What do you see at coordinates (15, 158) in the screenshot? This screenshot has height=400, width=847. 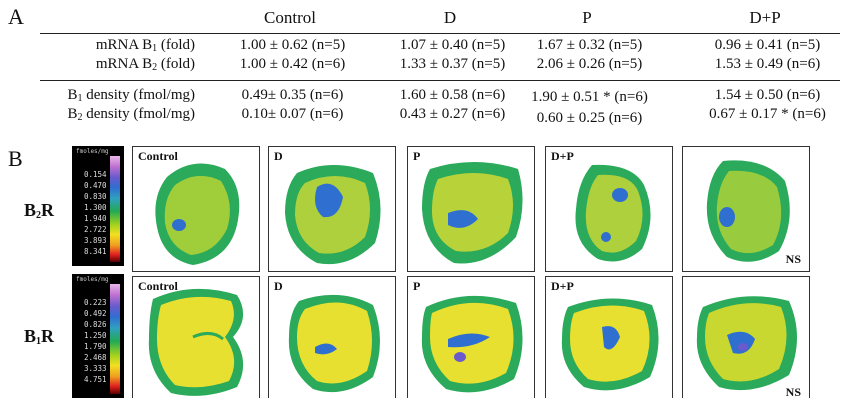 I see `panel-b-letter: B` at bounding box center [15, 158].